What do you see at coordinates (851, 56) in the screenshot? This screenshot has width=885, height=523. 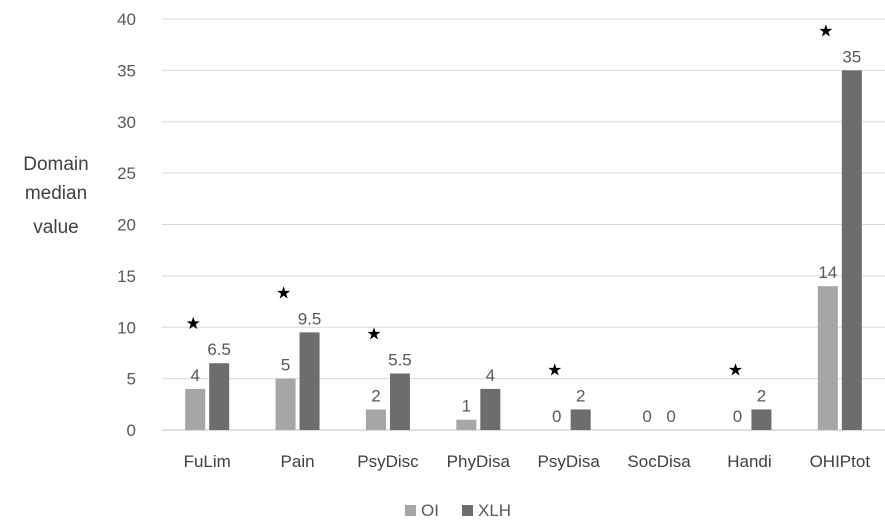 I see `data-label-xlh: 35` at bounding box center [851, 56].